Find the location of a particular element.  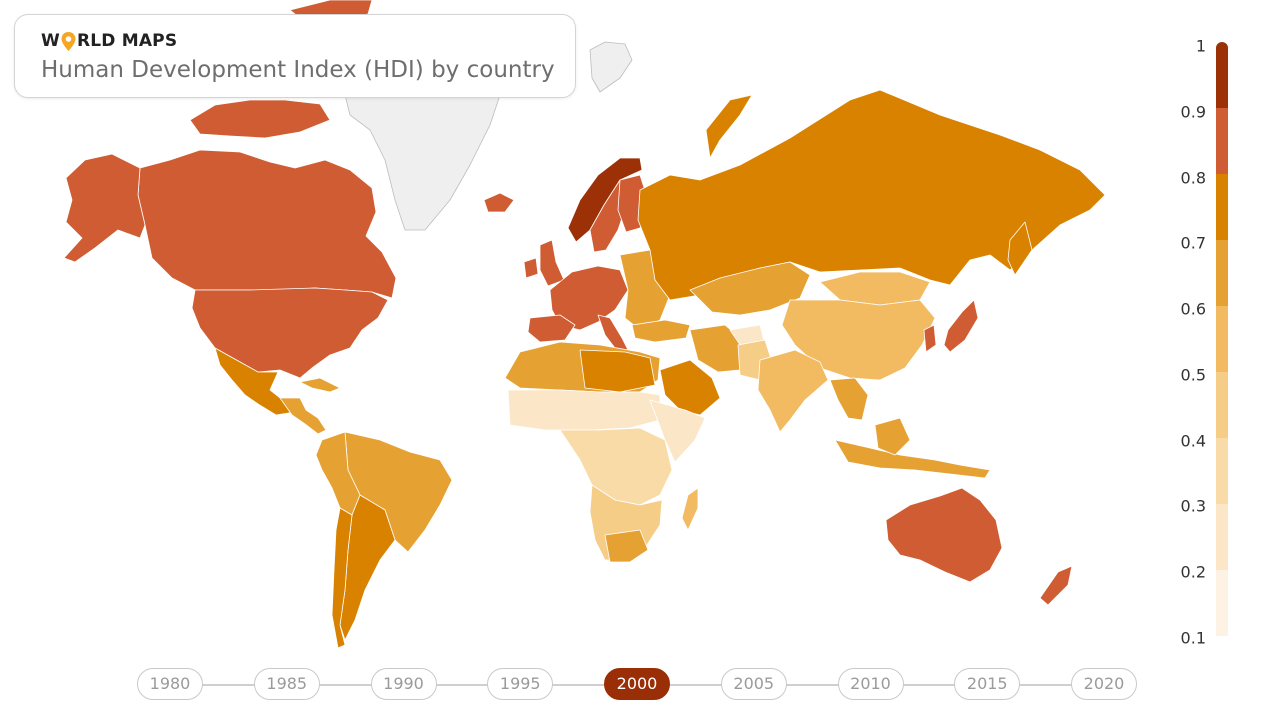

legend-label: 0.9 is located at coordinates (1193, 112).